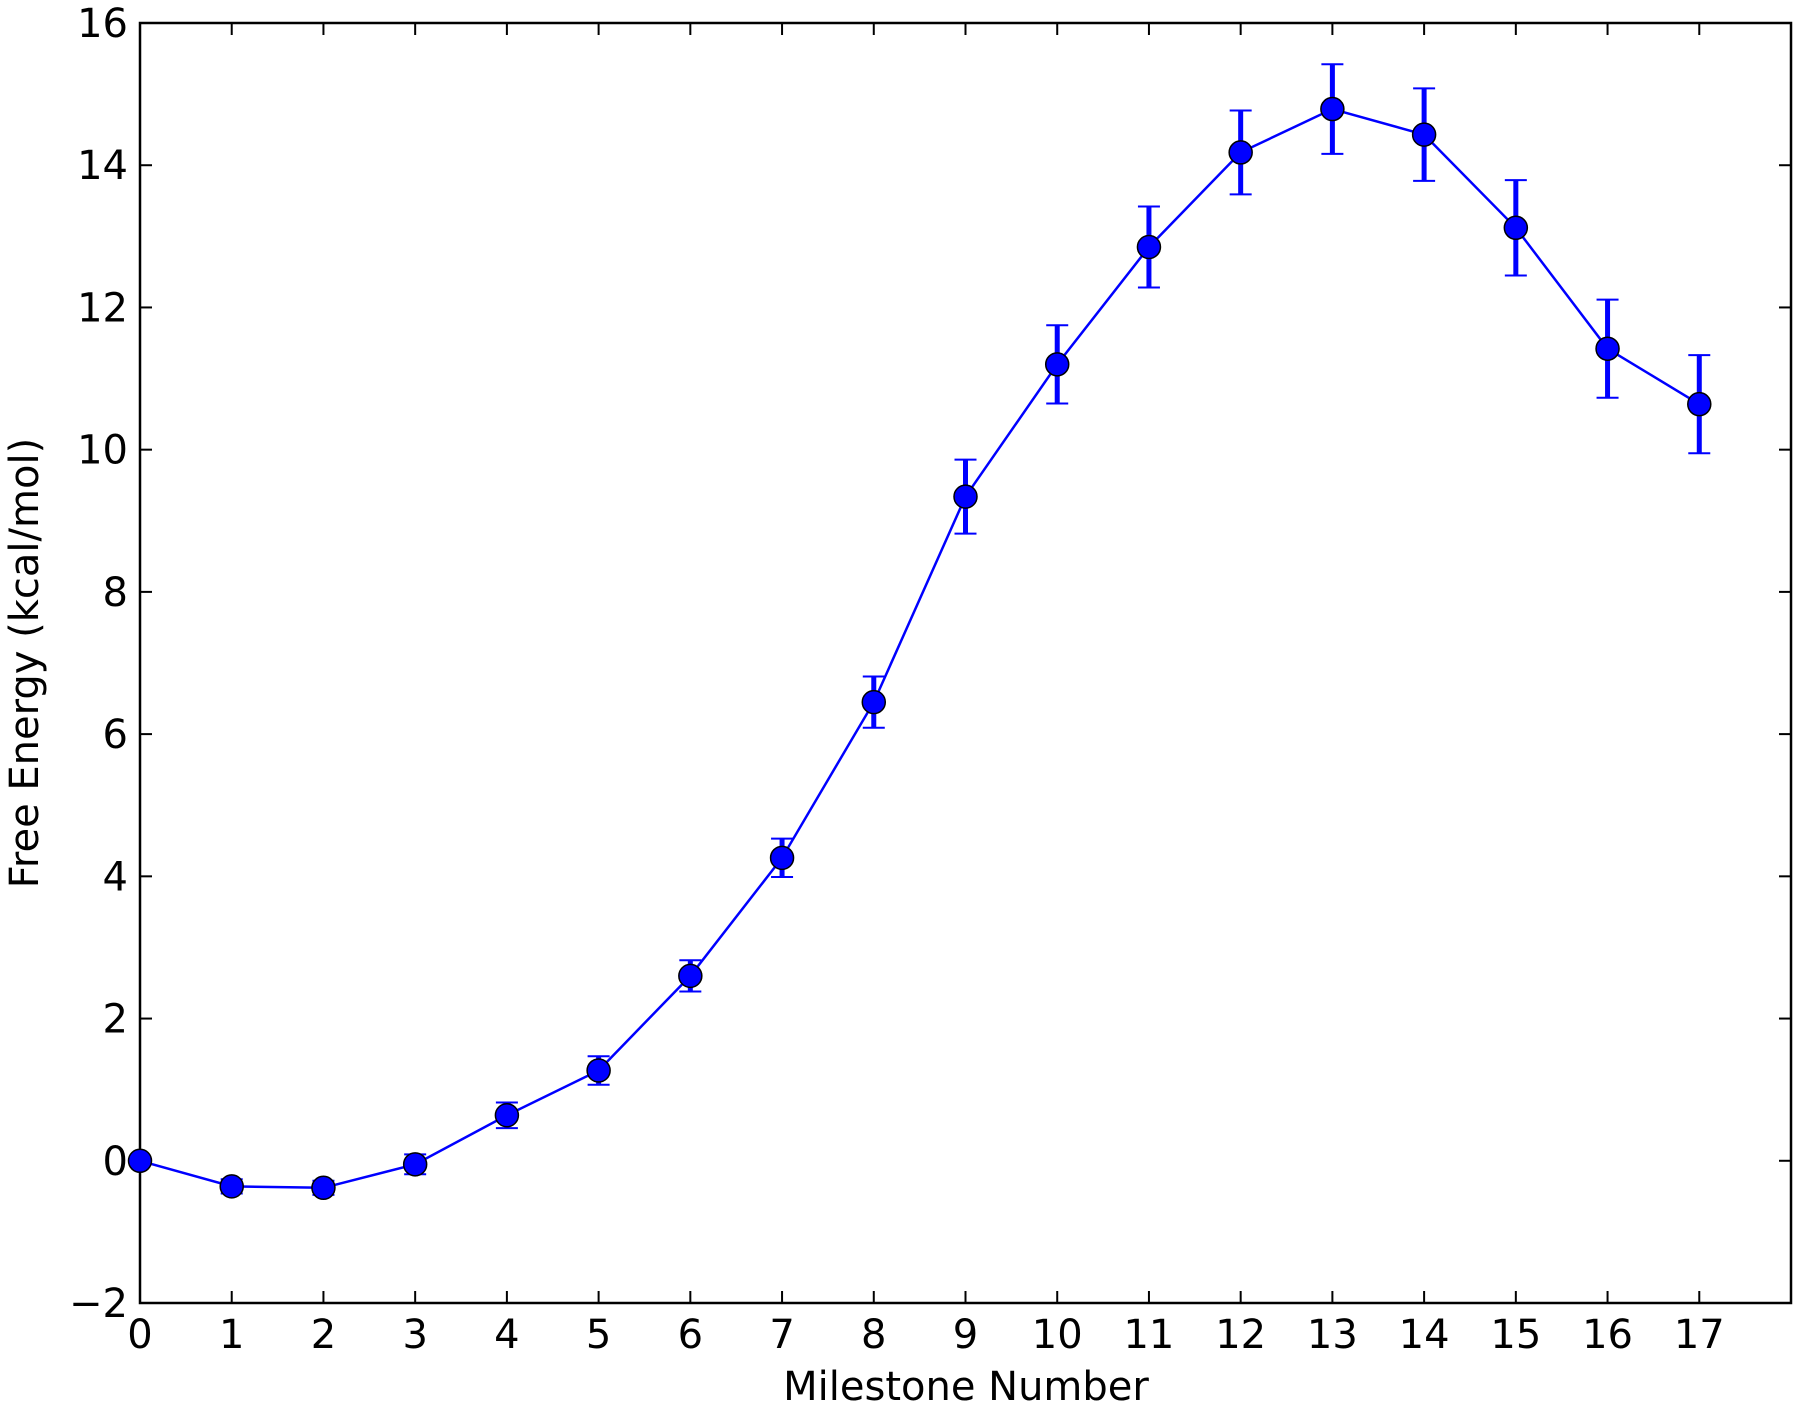 The width and height of the screenshot is (1800, 1414). Describe the element at coordinates (506, 1335) in the screenshot. I see `x-tick-label: 4` at that location.